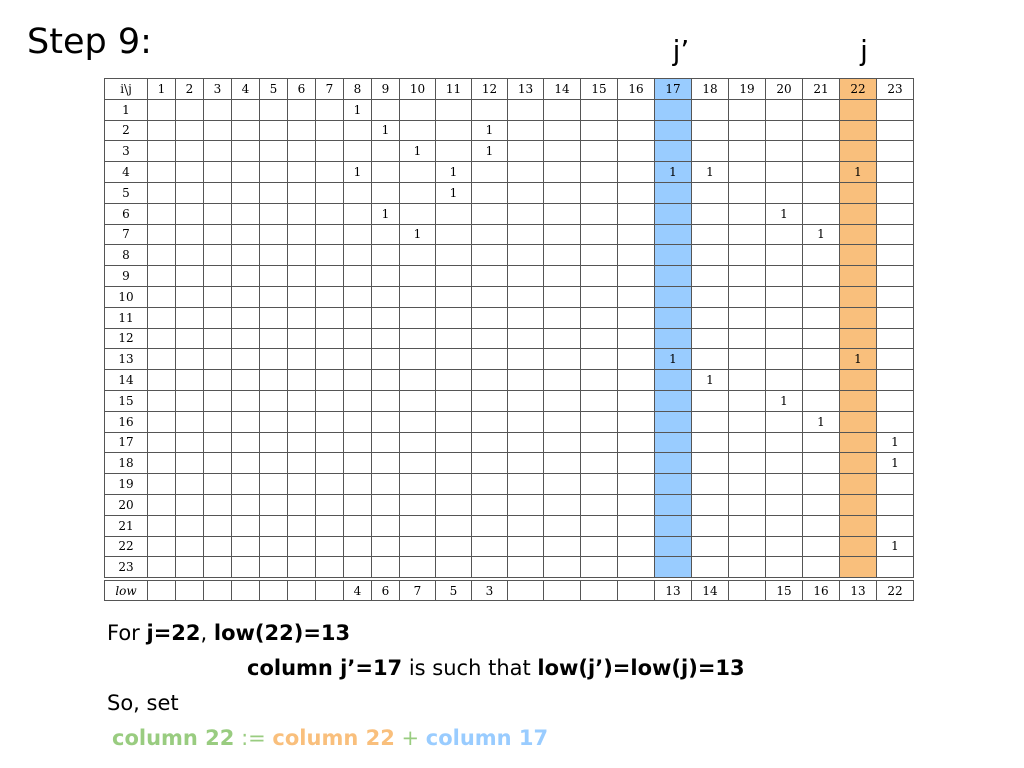 Image resolution: width=1024 pixels, height=768 pixels. What do you see at coordinates (126, 590) in the screenshot?
I see `low-label: low` at bounding box center [126, 590].